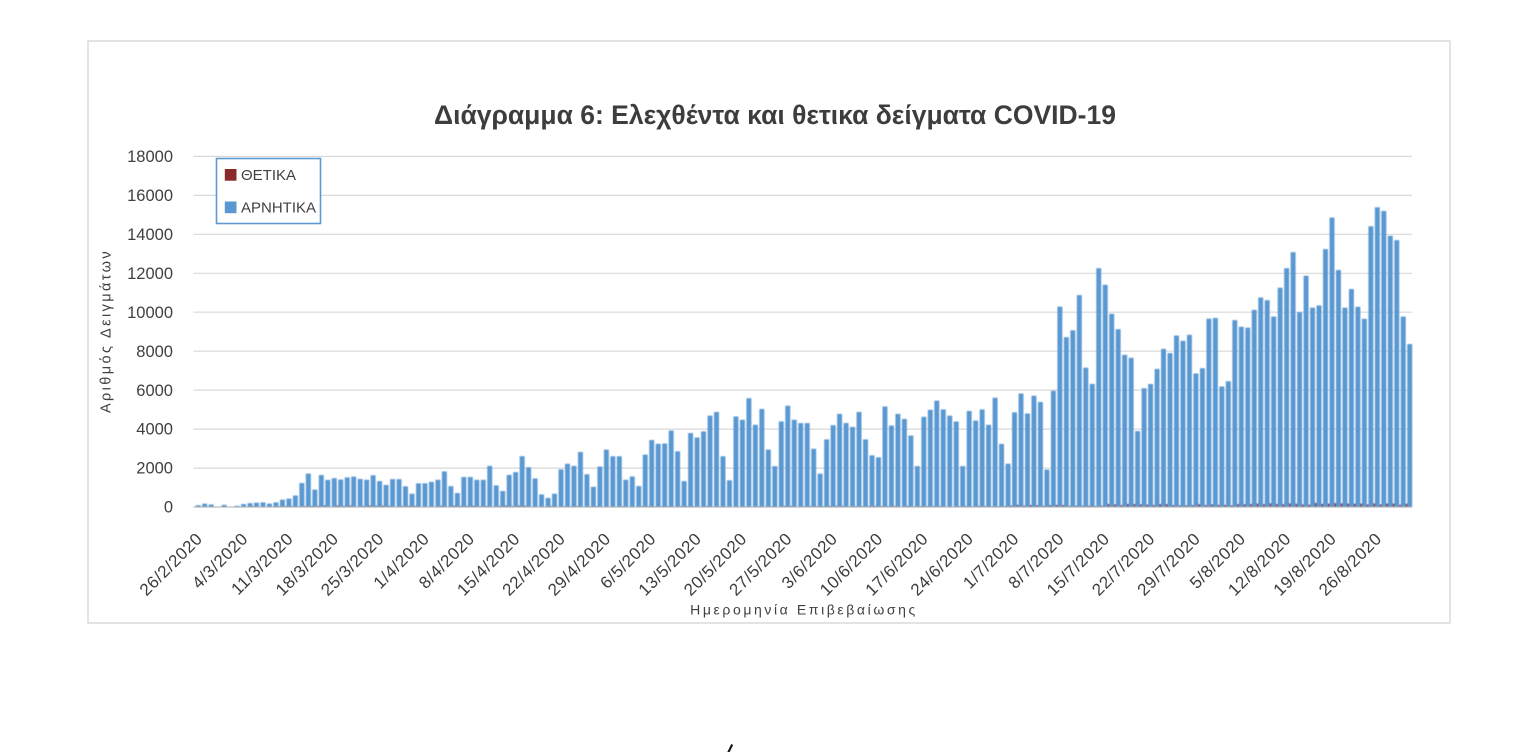 The width and height of the screenshot is (1516, 752). What do you see at coordinates (154, 430) in the screenshot?
I see `svg-text: 4000` at bounding box center [154, 430].